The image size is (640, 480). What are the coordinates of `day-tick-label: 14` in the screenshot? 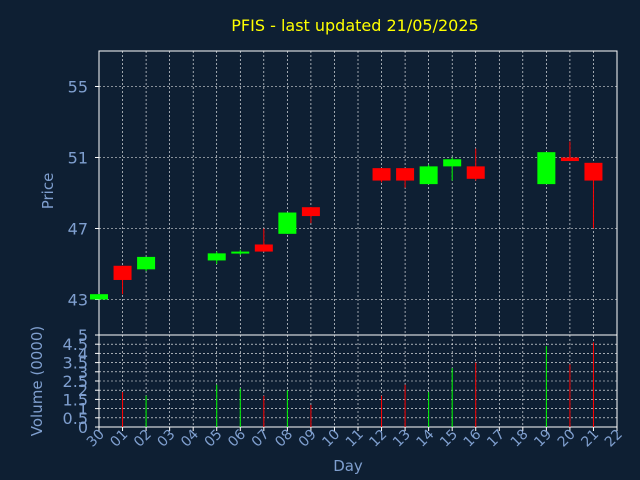 It's located at (426, 438).